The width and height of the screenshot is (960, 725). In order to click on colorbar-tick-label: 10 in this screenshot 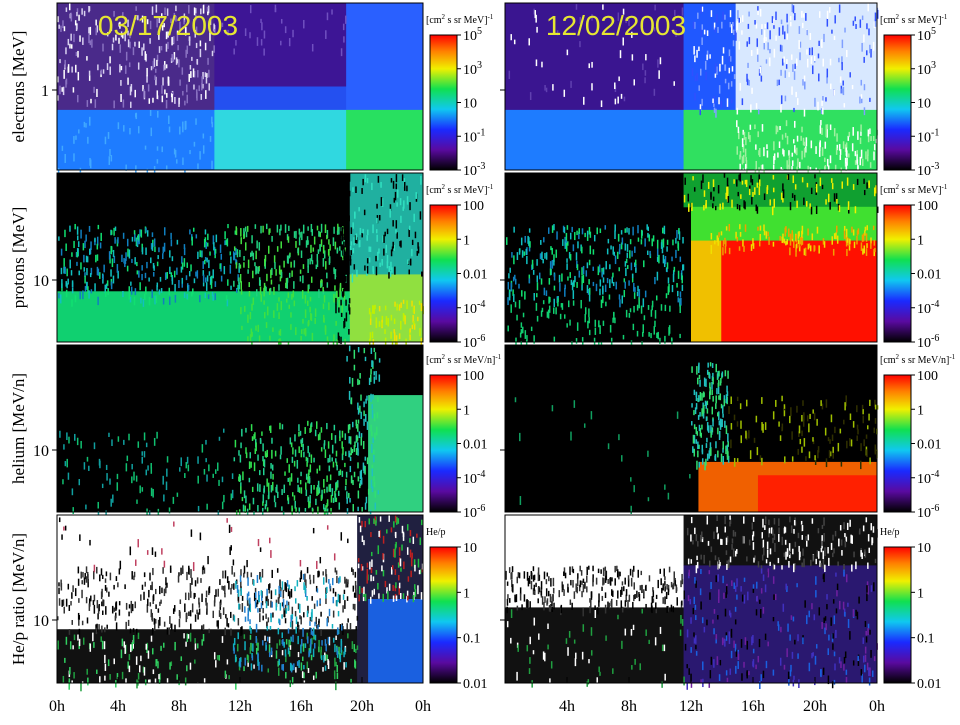, I will do `click(470, 104)`.